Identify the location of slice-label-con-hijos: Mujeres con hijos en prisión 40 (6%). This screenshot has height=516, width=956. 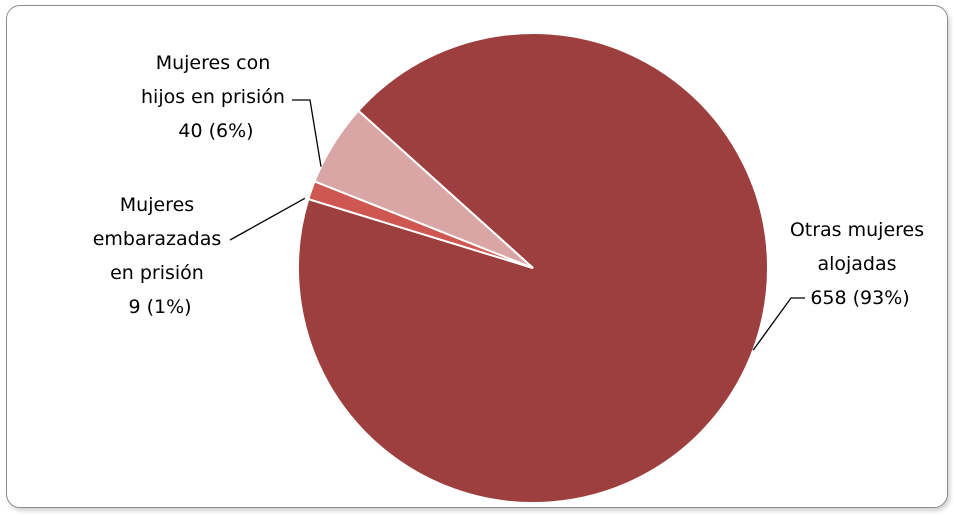
(216, 97).